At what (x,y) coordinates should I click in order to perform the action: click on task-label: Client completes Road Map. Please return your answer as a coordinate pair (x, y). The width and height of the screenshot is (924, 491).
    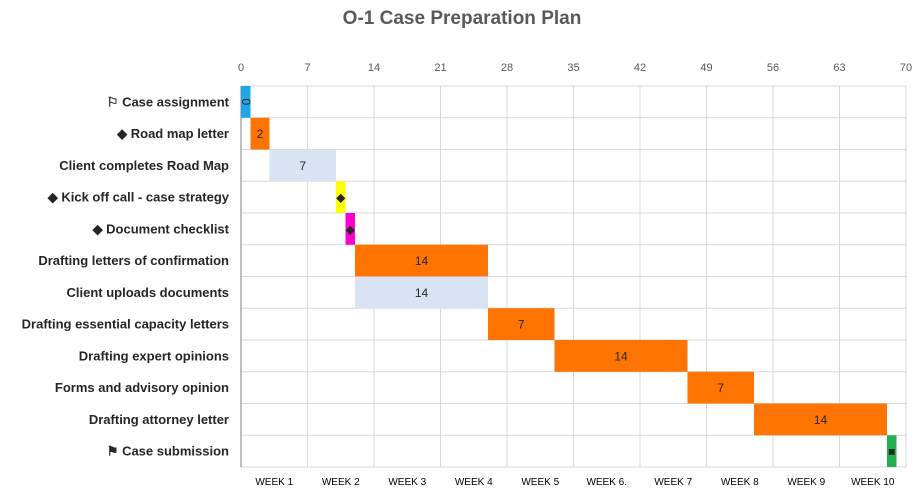
    Looking at the image, I should click on (144, 165).